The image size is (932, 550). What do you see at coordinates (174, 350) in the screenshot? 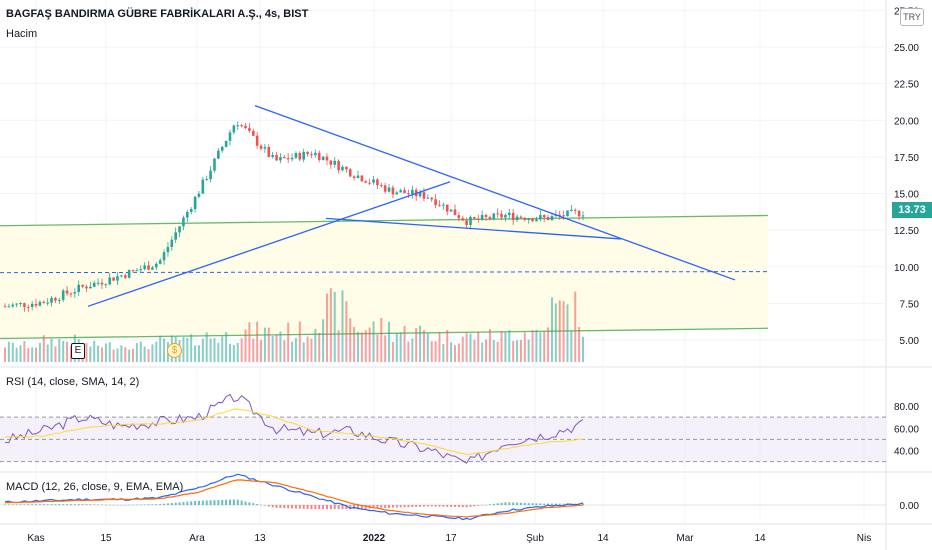
I see `dividend-marker-icon: $` at bounding box center [174, 350].